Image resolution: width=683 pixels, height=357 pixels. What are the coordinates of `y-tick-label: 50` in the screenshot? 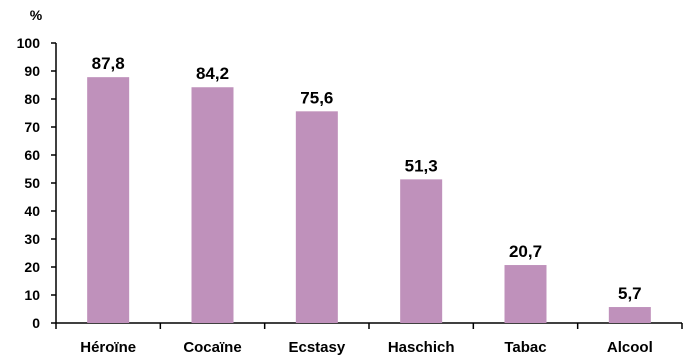 It's located at (32, 183).